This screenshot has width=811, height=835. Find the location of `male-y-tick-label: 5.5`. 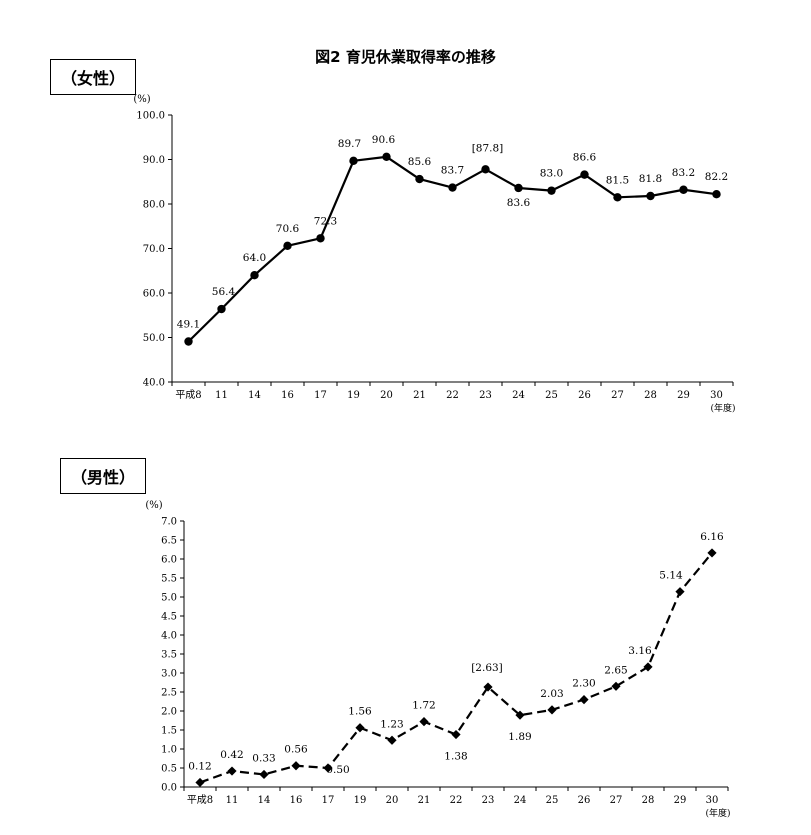

male-y-tick-label: 5.5 is located at coordinates (169, 579).